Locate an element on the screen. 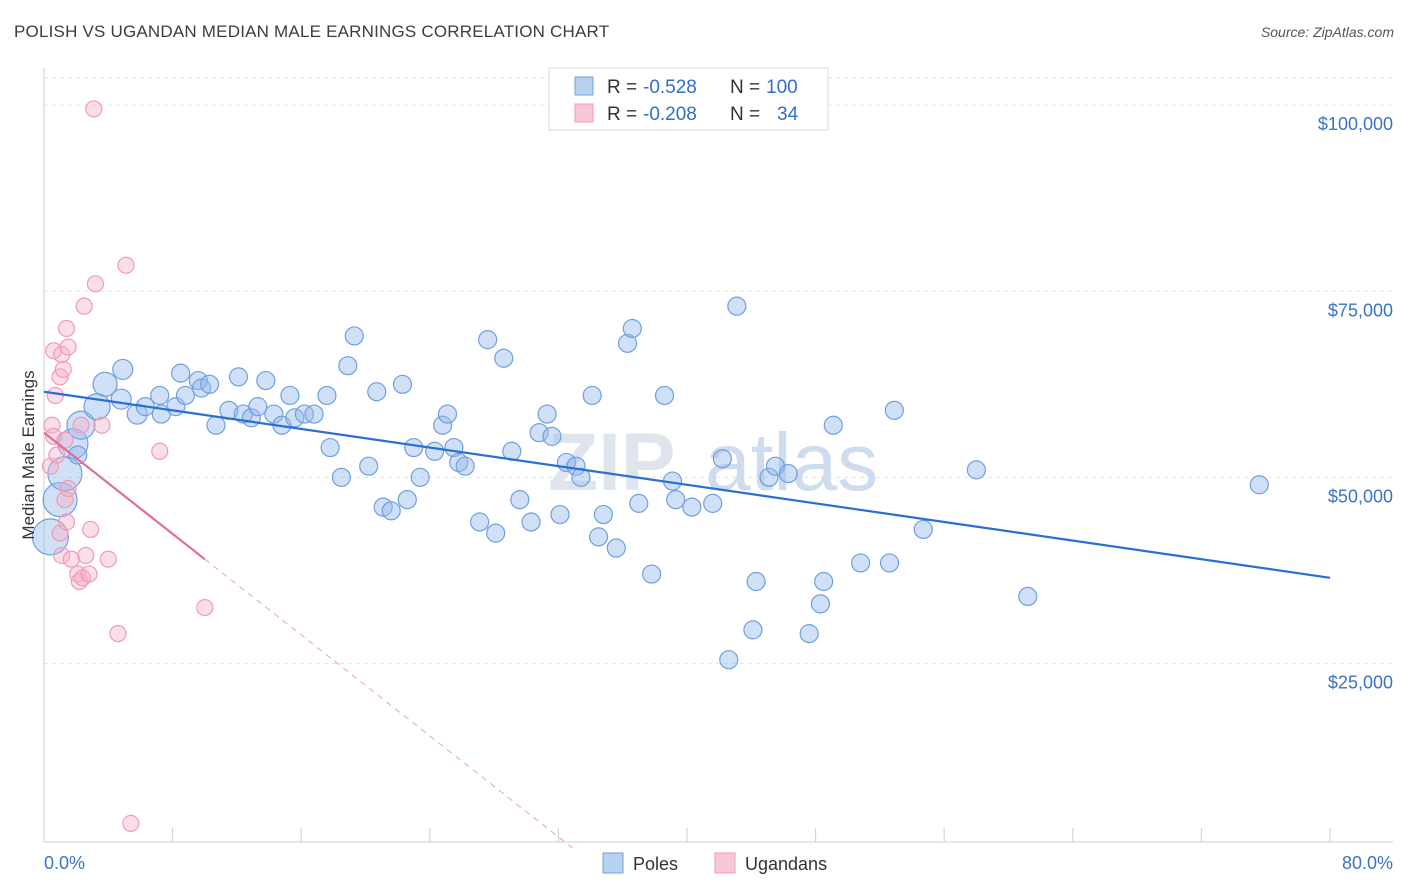  watermark-atlas: atlas is located at coordinates (791, 462).